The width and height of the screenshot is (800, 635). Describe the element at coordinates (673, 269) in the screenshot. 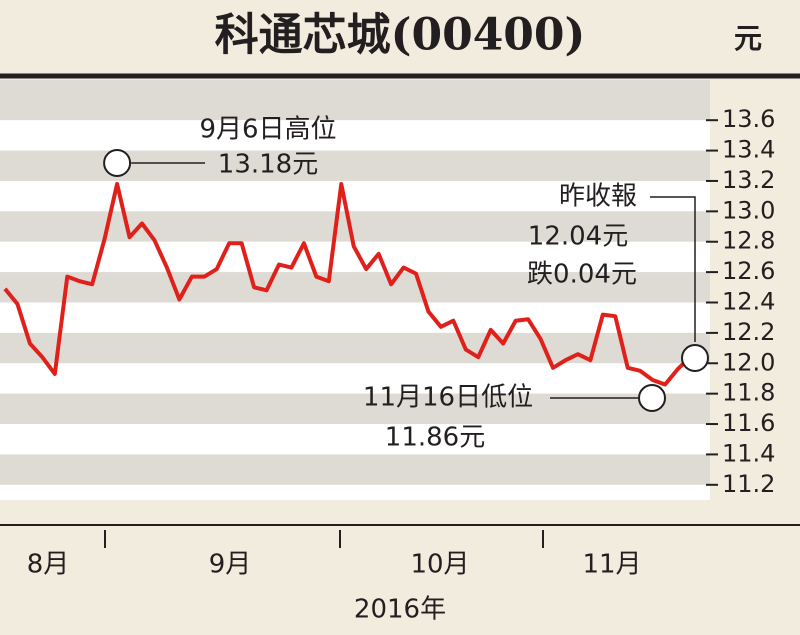

I see `leader-line` at that location.